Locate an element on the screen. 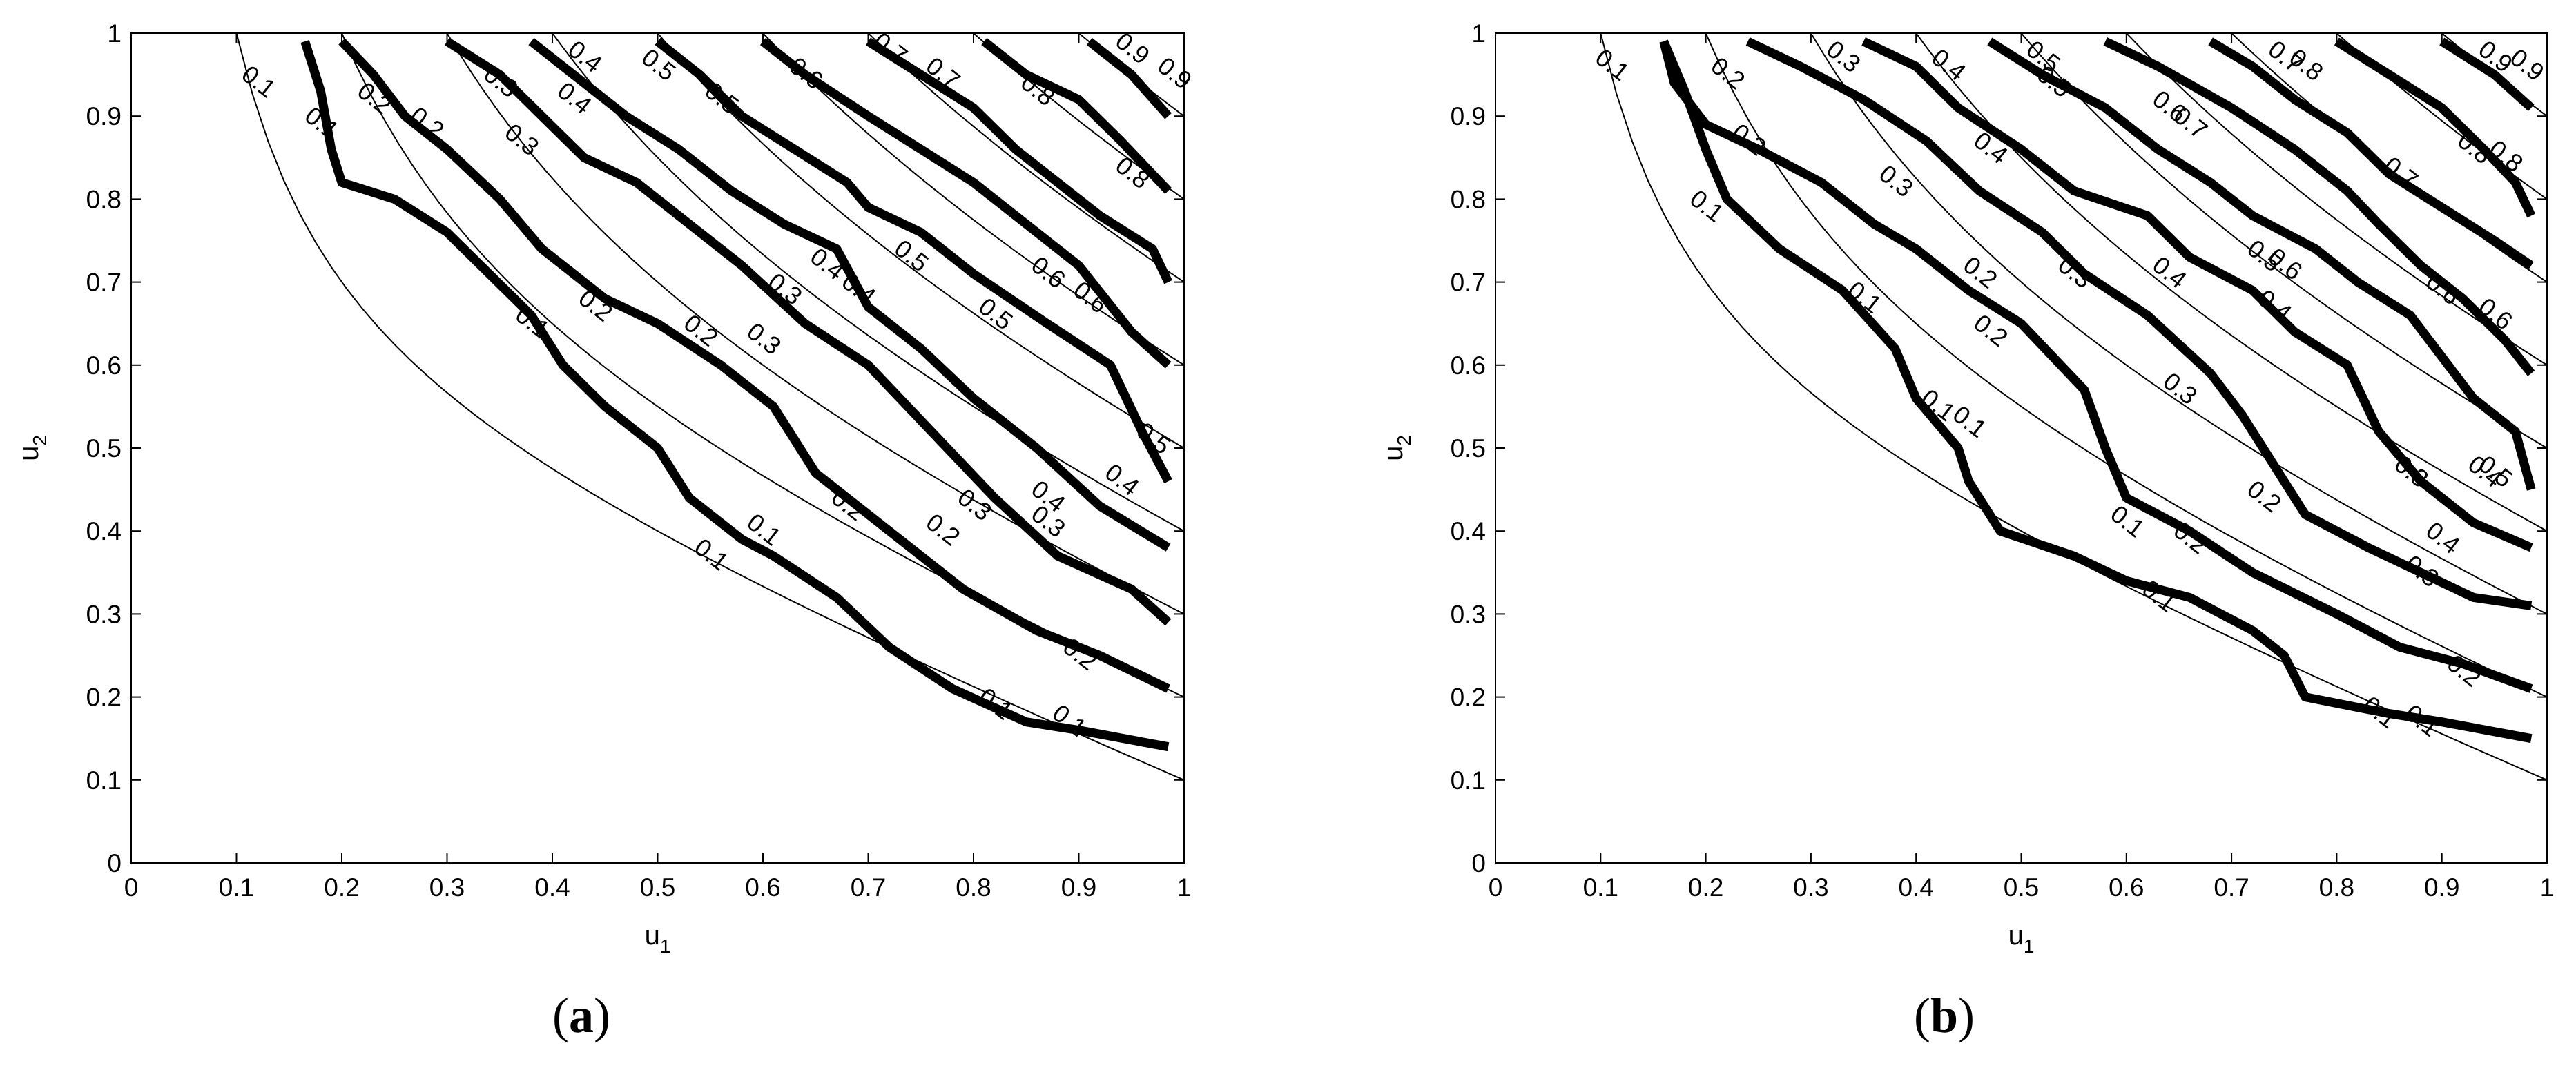 The image size is (2576, 1068). x-tick-label: 0.1 is located at coordinates (237, 887).